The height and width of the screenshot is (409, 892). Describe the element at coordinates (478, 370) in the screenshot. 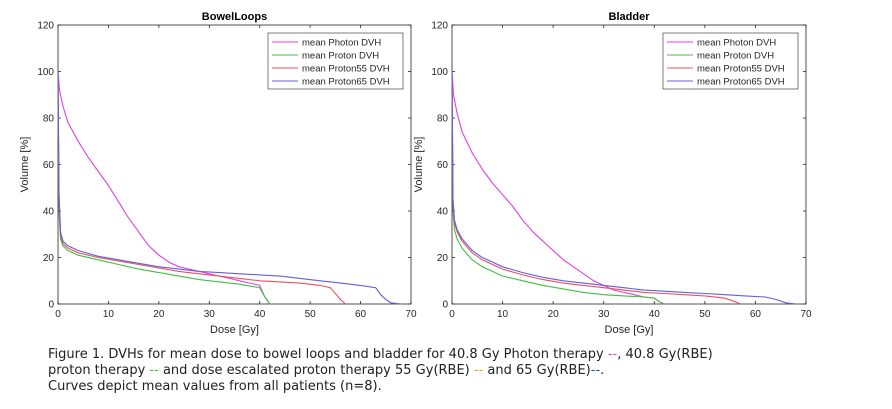

I see `proton55-line-marker: --` at that location.